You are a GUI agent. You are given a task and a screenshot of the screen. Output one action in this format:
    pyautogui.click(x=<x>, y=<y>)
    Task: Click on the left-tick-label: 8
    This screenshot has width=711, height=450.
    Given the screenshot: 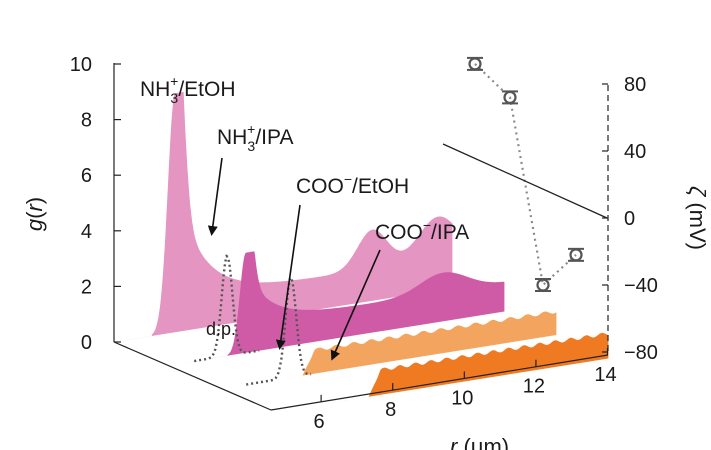 What is the action you would take?
    pyautogui.click(x=86, y=121)
    